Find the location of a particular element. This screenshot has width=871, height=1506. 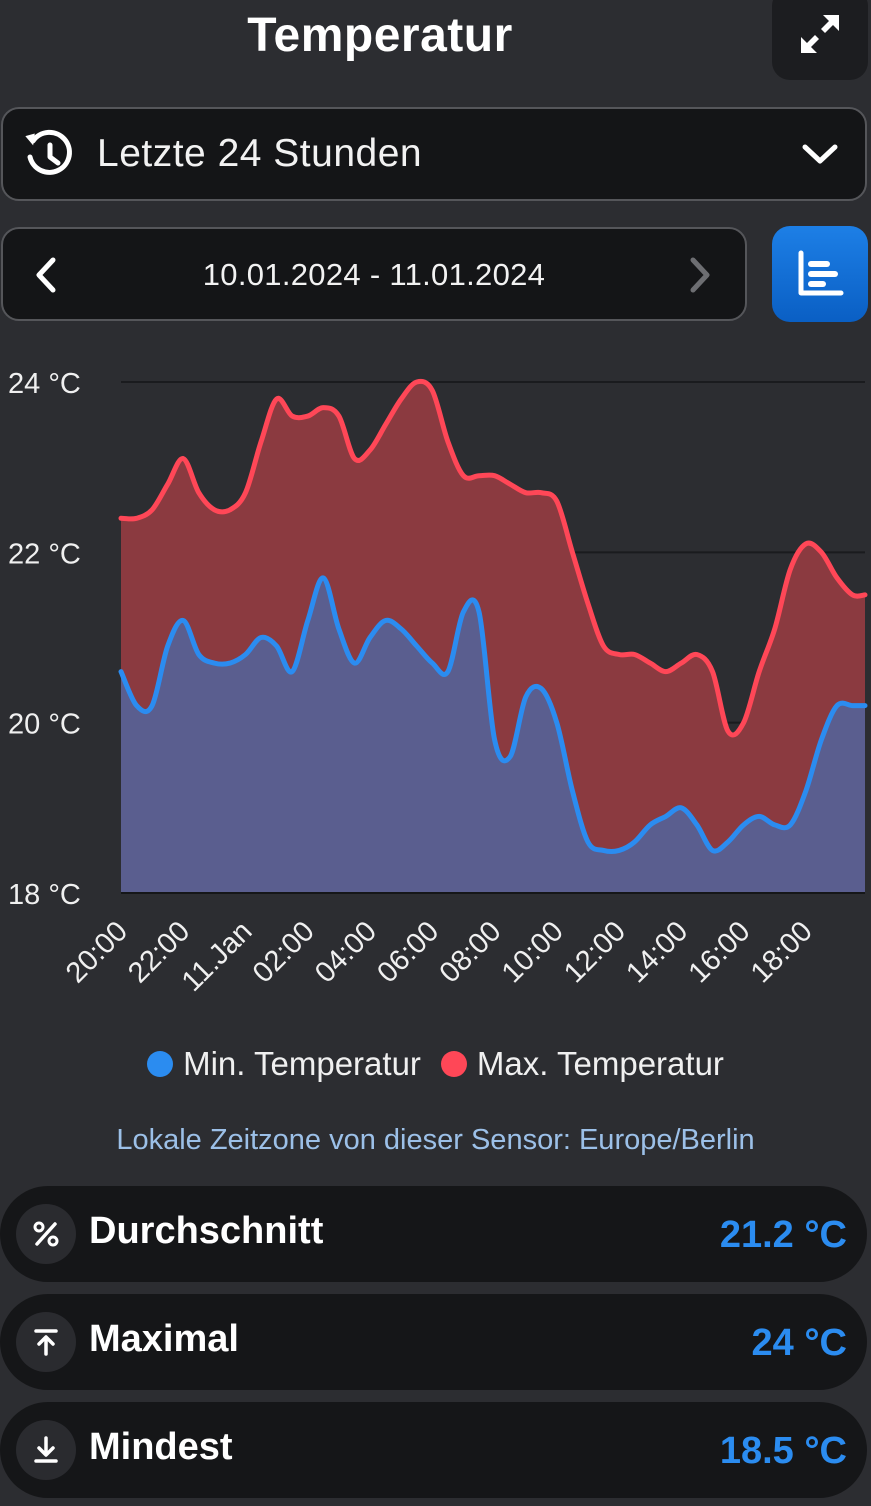

x-tick-label: 02:00 is located at coordinates (284, 952).